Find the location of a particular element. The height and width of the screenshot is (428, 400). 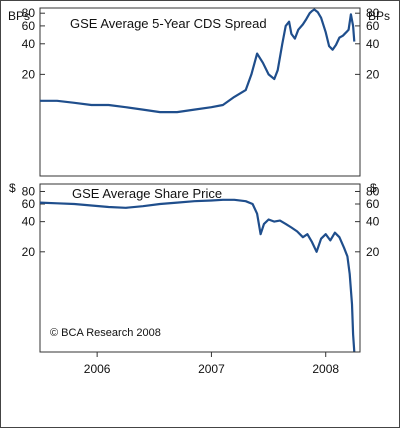

x-axis: 2006 2007 2008 is located at coordinates (200, 363).